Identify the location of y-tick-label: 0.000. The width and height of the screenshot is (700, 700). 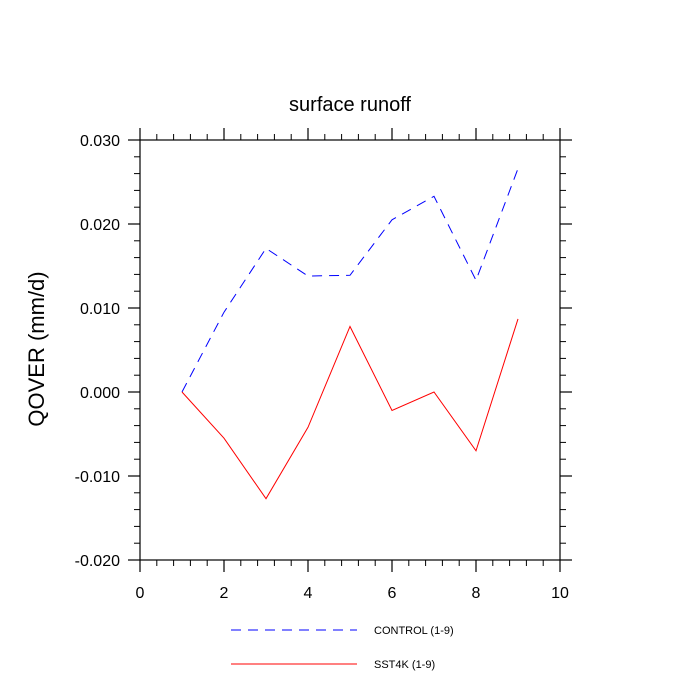
(100, 393).